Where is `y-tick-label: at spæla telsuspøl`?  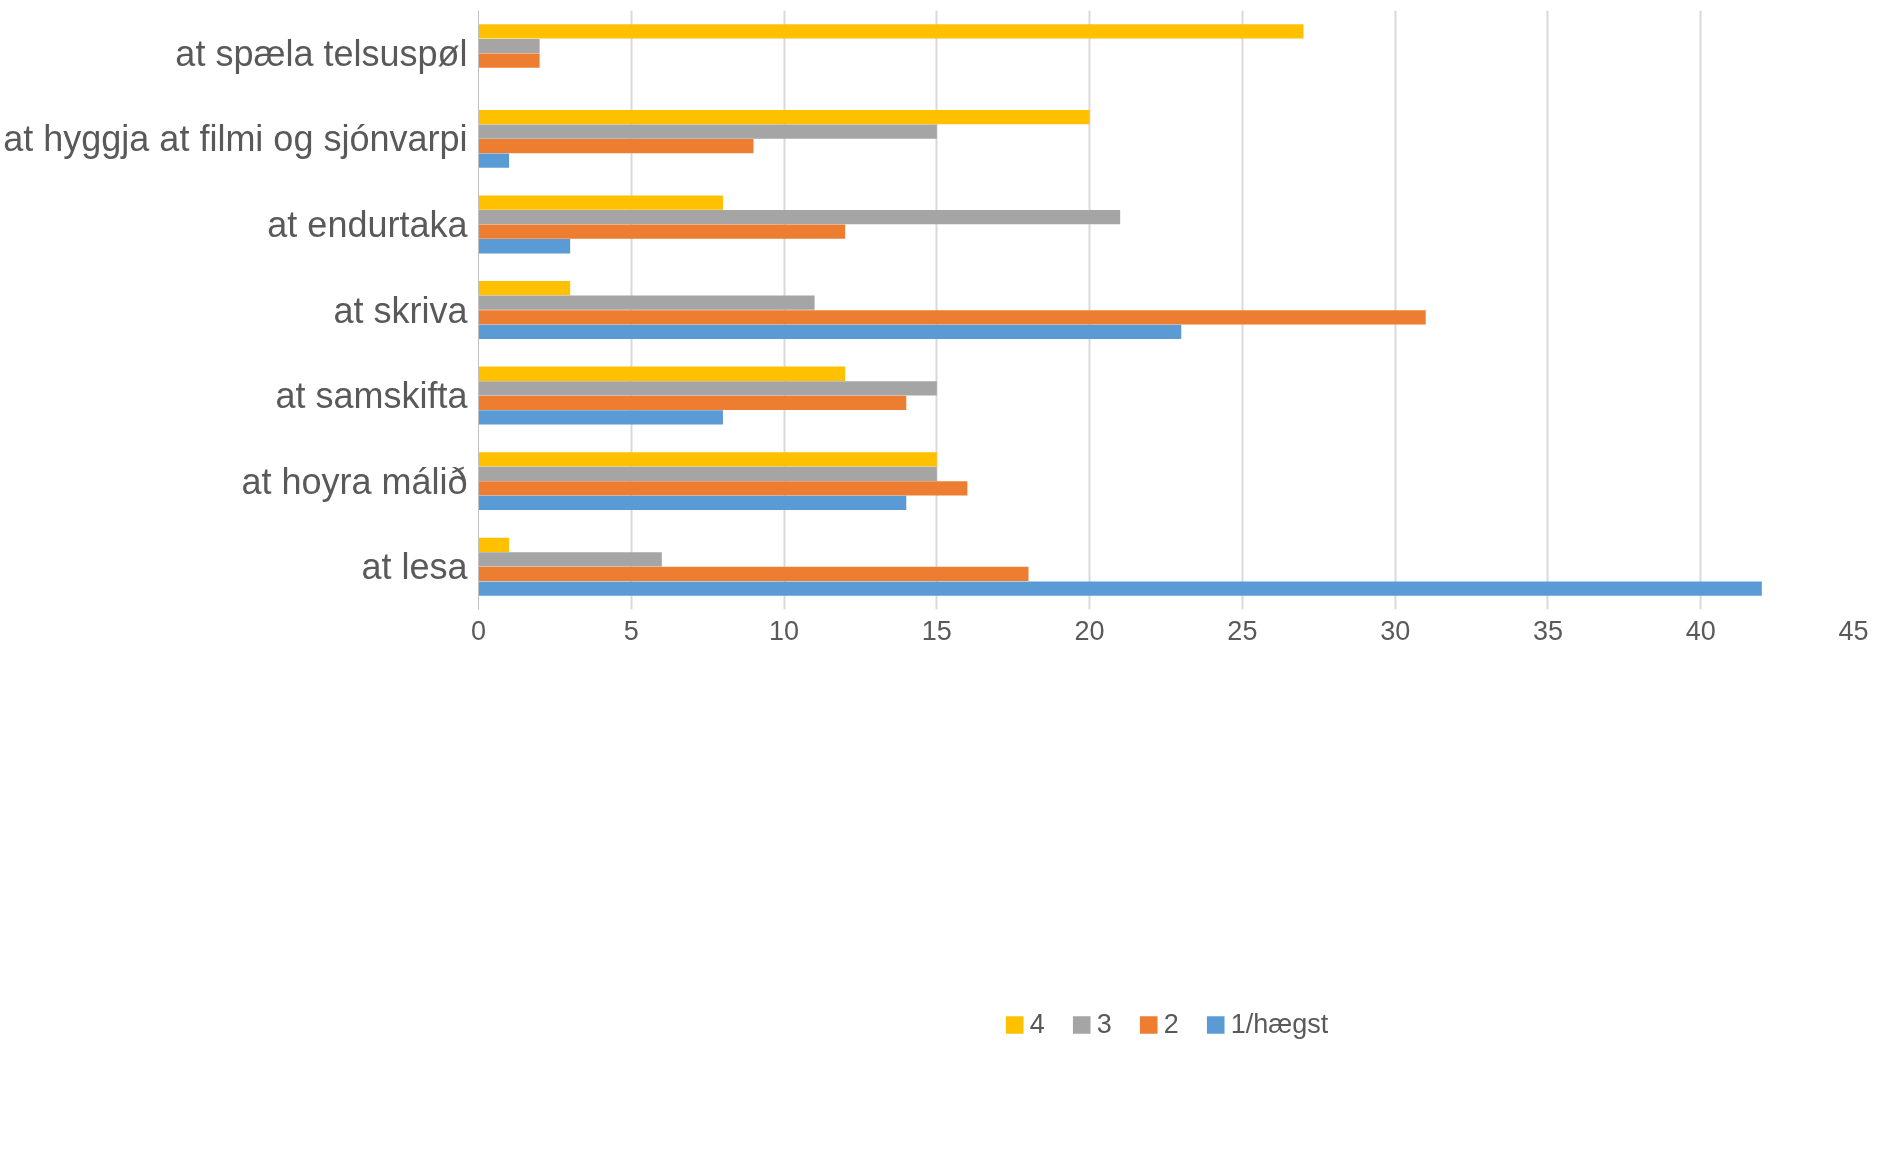 y-tick-label: at spæla telsuspøl is located at coordinates (321, 53).